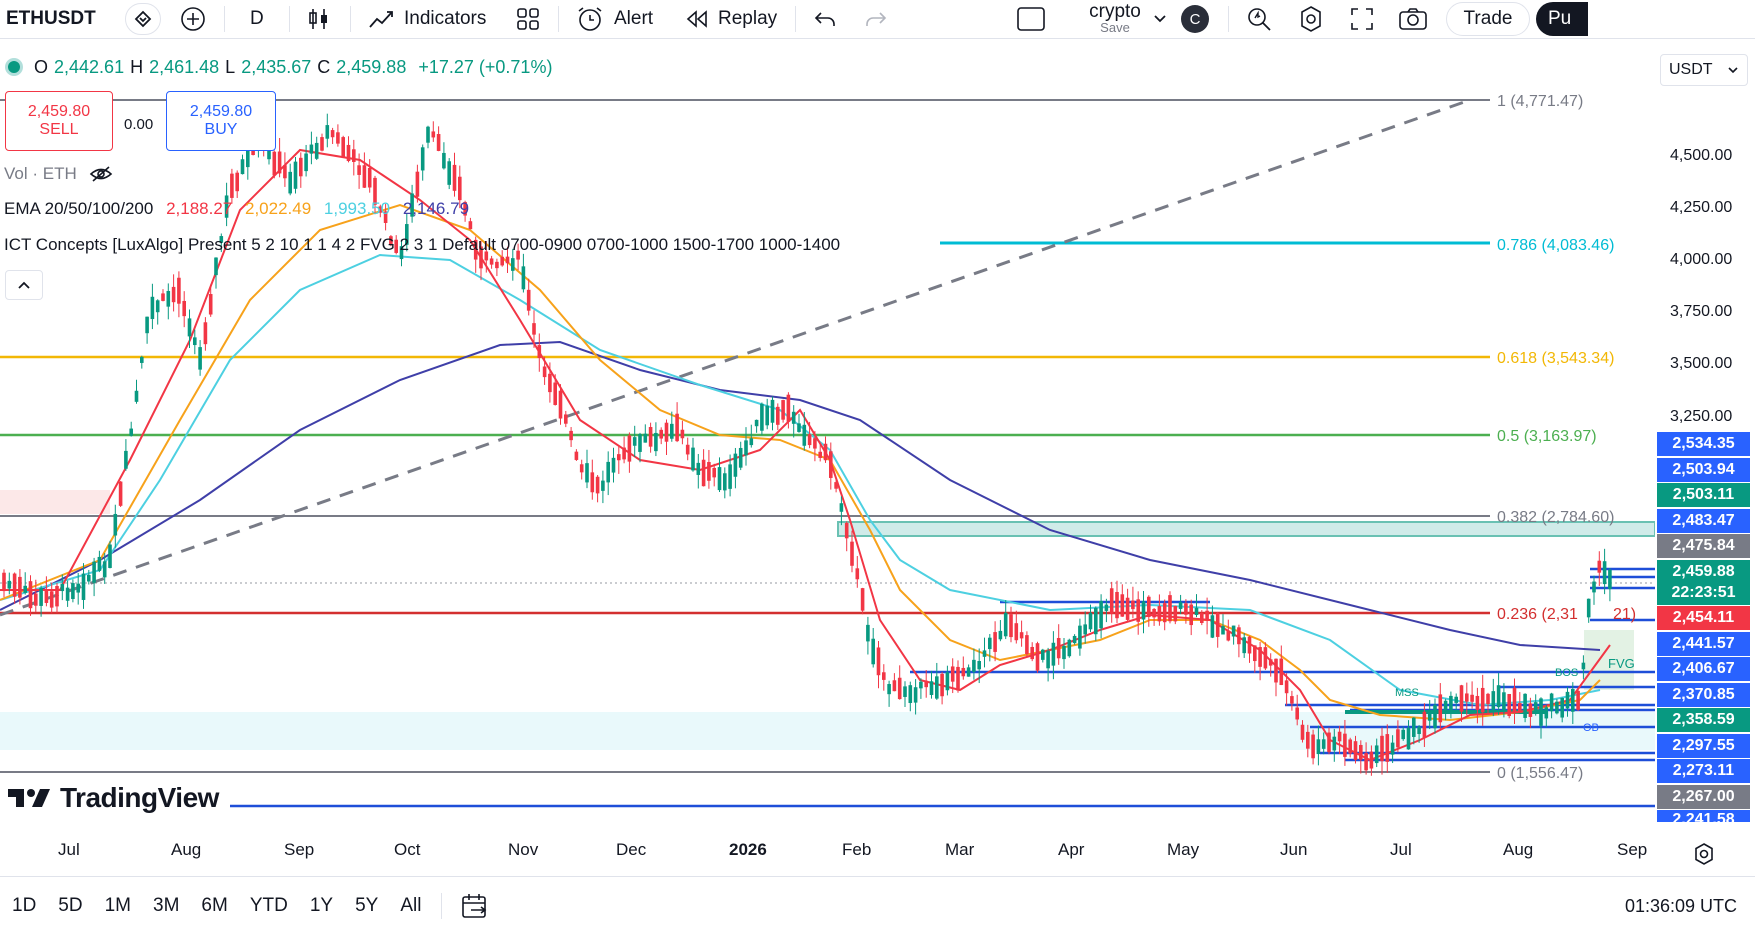 The height and width of the screenshot is (935, 1755). What do you see at coordinates (1195, 19) in the screenshot?
I see `avatar: C` at bounding box center [1195, 19].